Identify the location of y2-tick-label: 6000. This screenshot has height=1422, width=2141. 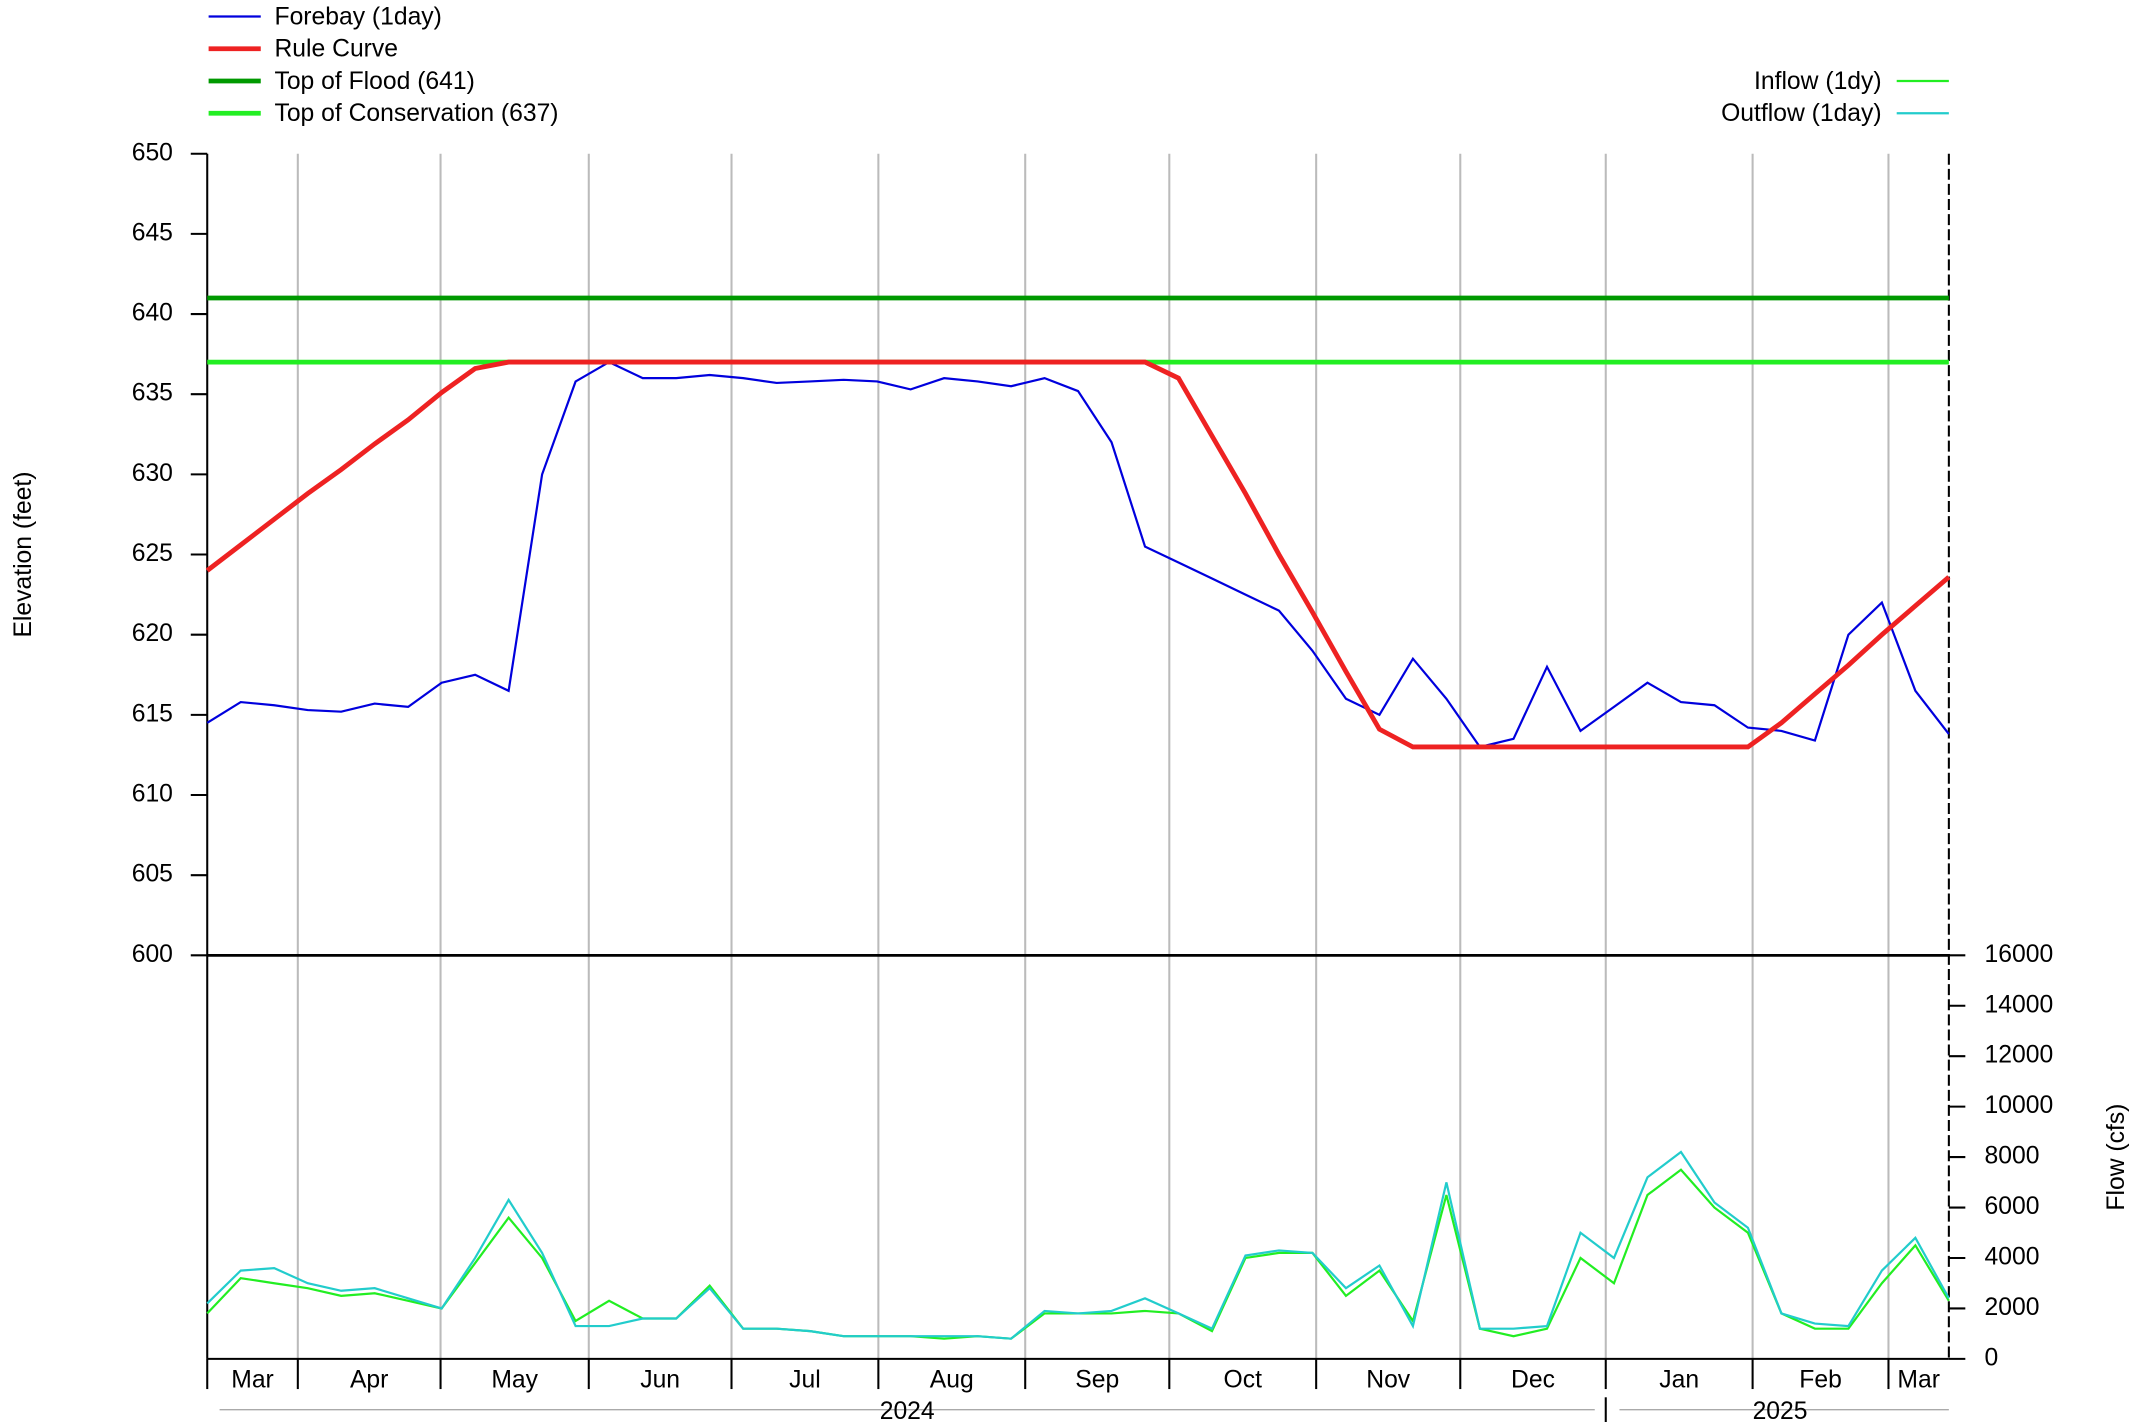
(2012, 1206).